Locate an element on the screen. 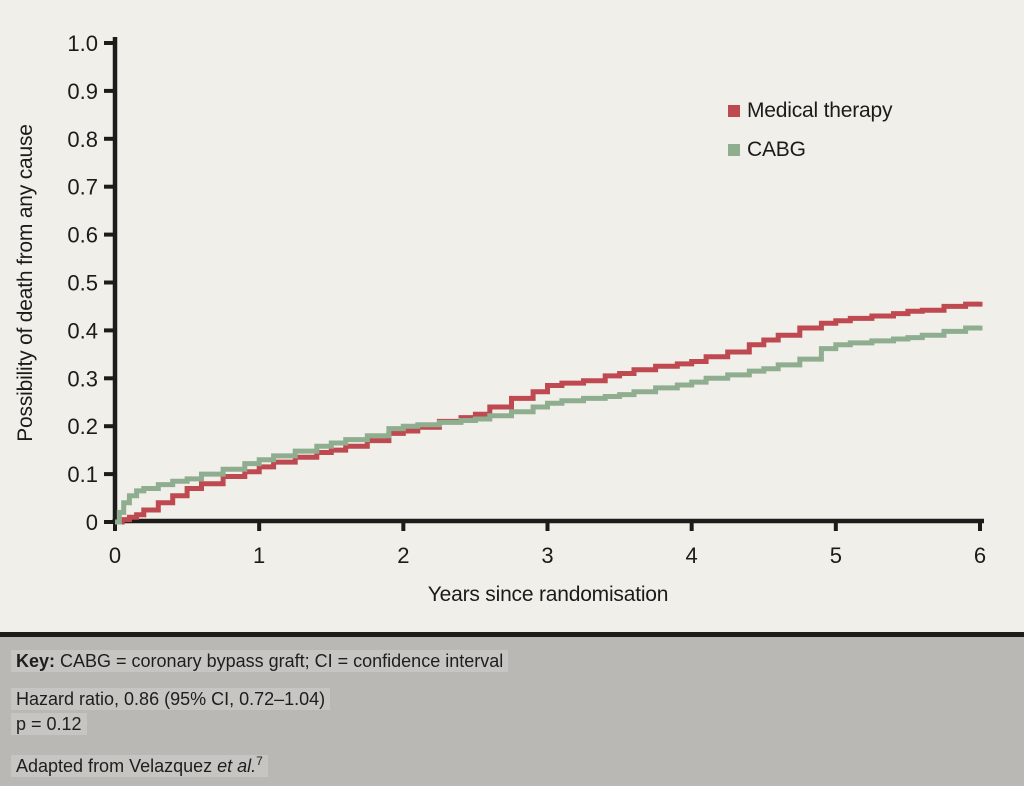  y-tick-label: 0.6 is located at coordinates (82, 235).